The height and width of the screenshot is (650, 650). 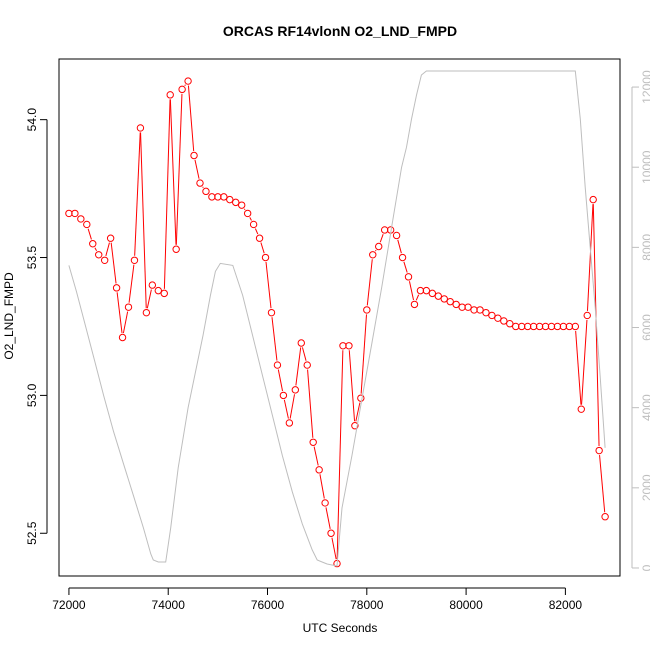 I want to click on y2-tick-label: 4000, so click(x=645, y=407).